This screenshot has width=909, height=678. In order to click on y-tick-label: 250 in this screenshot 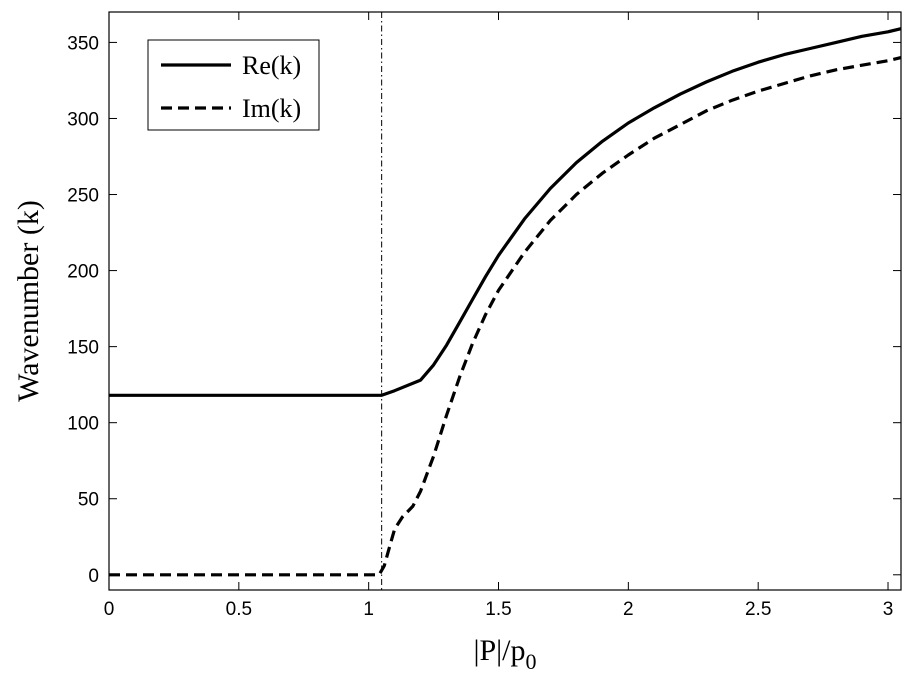, I will do `click(83, 196)`.